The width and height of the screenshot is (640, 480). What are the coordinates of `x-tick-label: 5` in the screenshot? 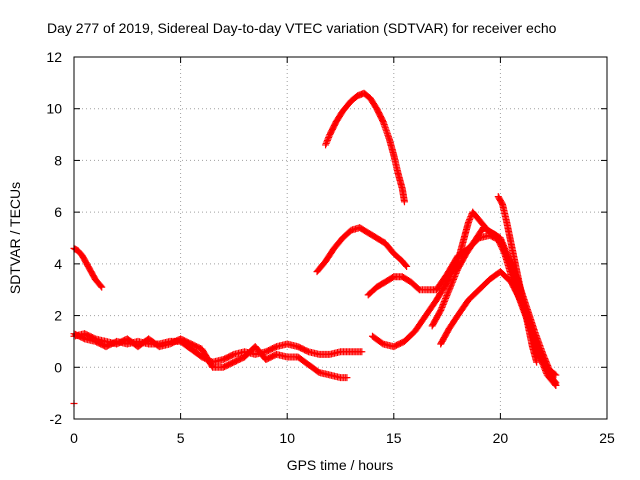 It's located at (181, 438).